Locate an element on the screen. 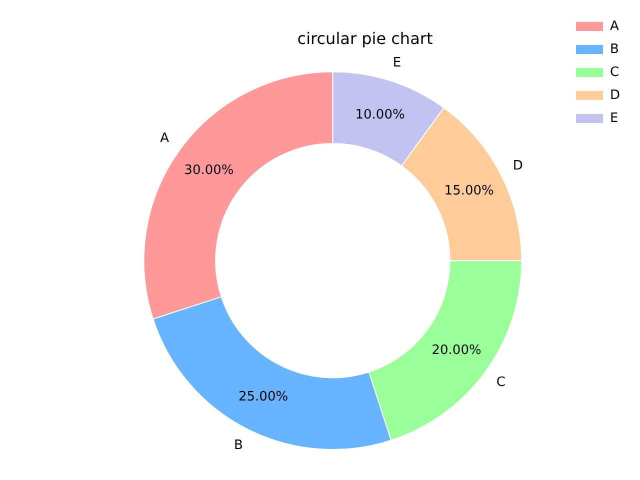 Image resolution: width=640 pixels, height=480 pixels. data-label: 10.00% is located at coordinates (380, 114).